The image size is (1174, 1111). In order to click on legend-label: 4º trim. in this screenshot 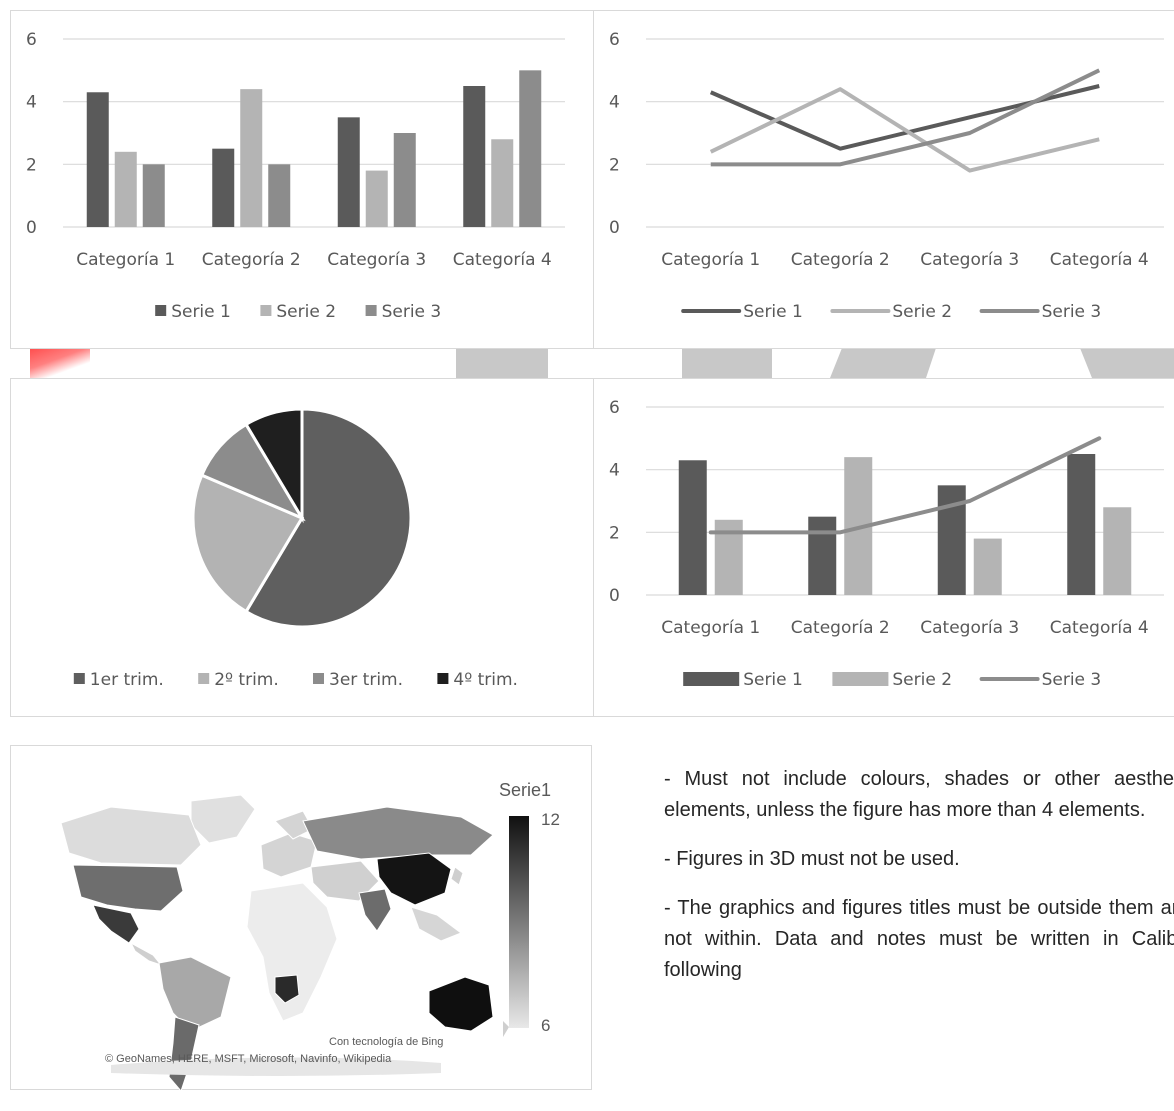, I will do `click(485, 680)`.